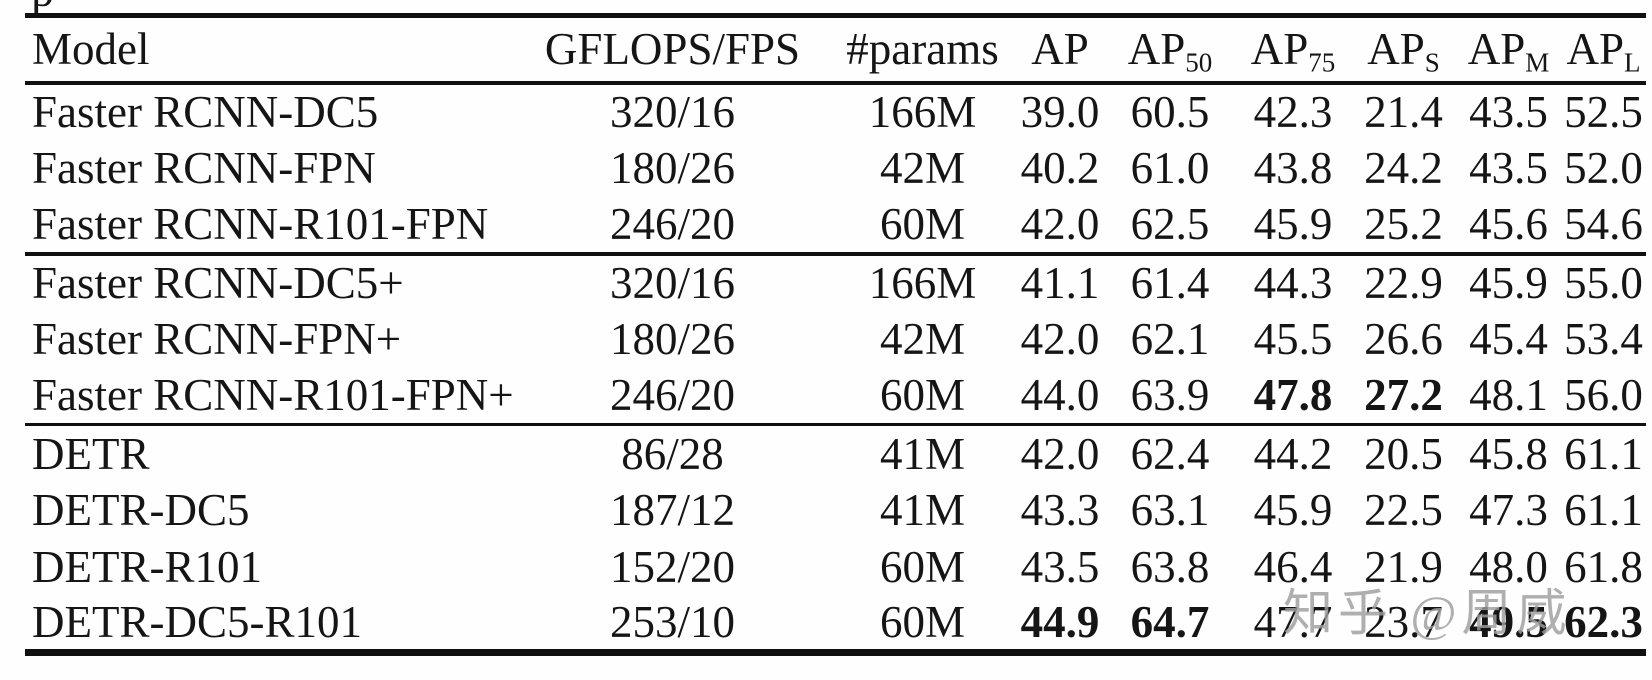  I want to click on col-header-aps: APS, so click(1403, 49).